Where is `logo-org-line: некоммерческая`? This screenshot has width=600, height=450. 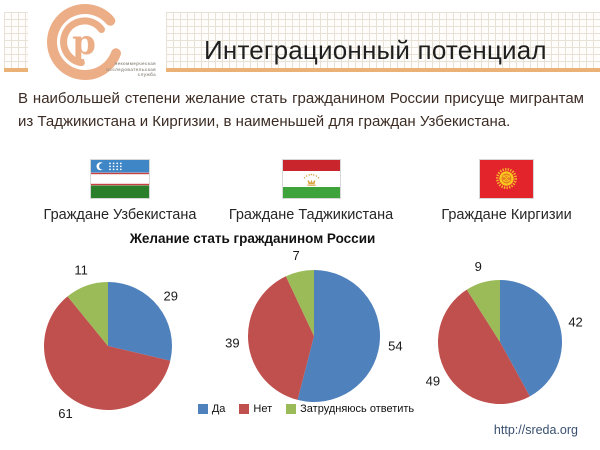
logo-org-line: некоммерческая is located at coordinates (135, 63).